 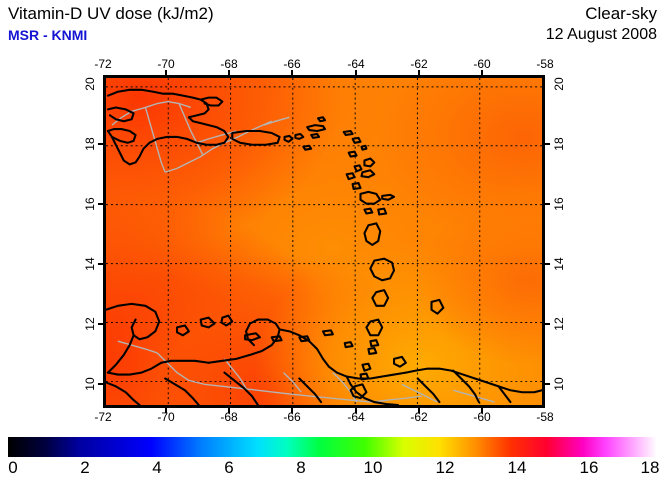 I want to click on colorbar-gradient, so click(x=332, y=447).